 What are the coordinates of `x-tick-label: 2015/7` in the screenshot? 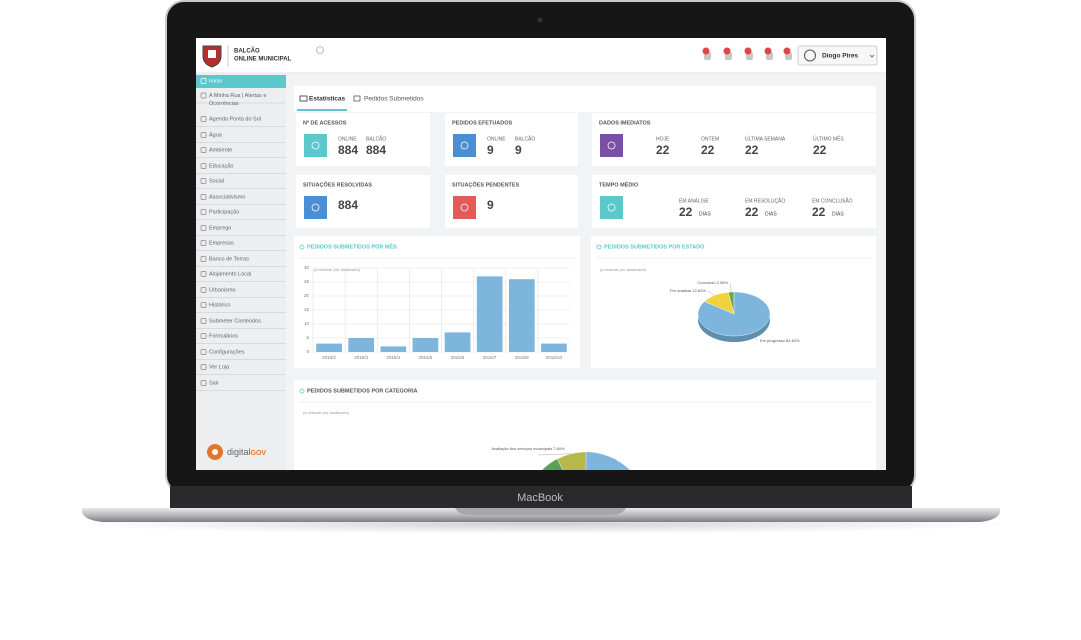 It's located at (490, 357).